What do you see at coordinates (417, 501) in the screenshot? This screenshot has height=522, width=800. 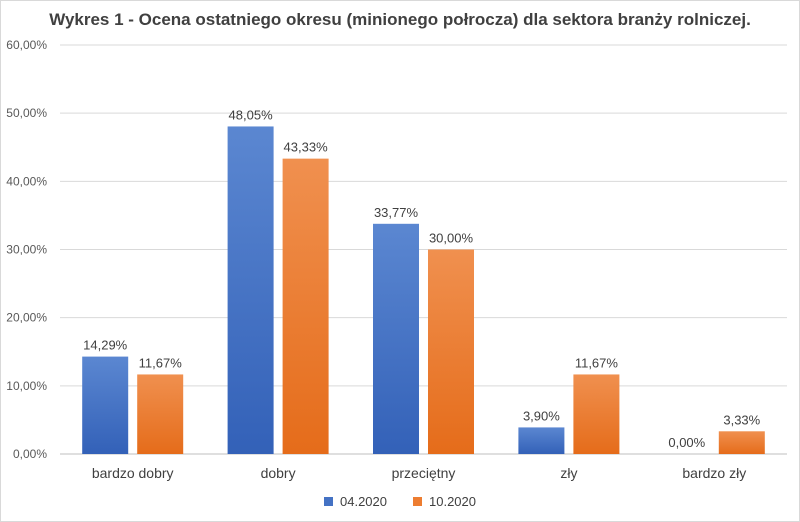 I see `legend-swatch-10-2020` at bounding box center [417, 501].